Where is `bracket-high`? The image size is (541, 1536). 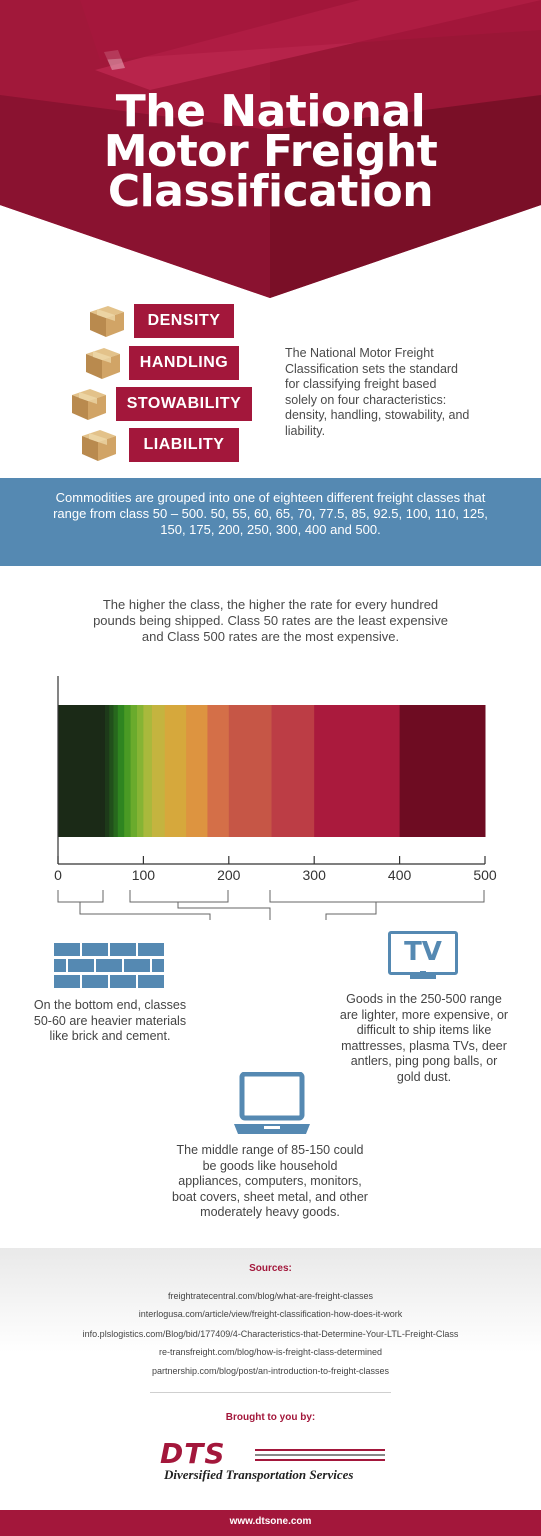 bracket-high is located at coordinates (377, 896).